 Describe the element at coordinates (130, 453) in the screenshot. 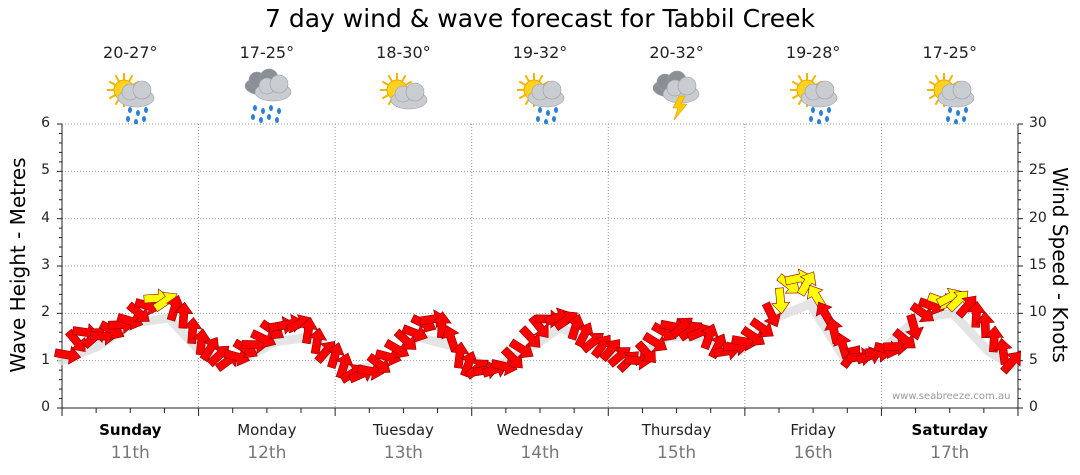

I see `date-label: 11th` at that location.